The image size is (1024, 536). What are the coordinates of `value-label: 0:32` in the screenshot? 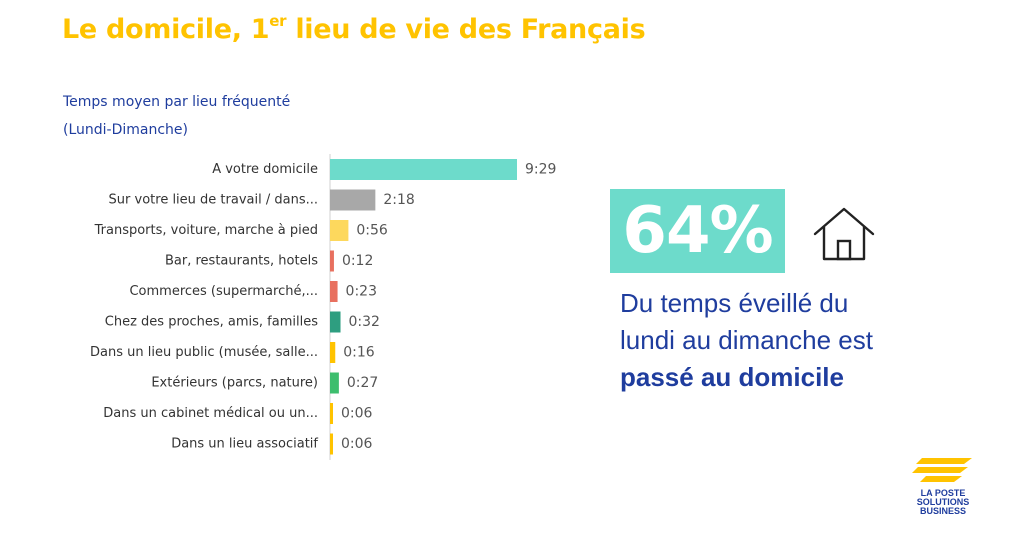 It's located at (364, 322).